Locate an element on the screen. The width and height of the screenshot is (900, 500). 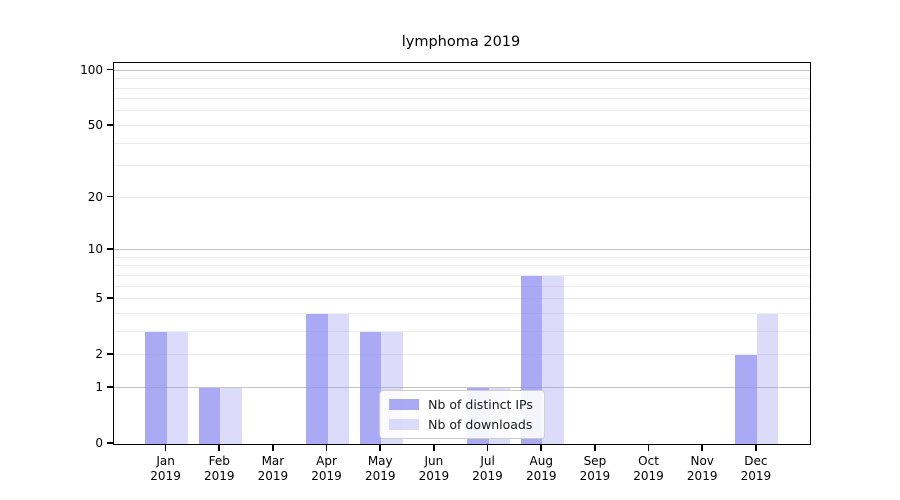
x-tick-mark-jun is located at coordinates (434, 447).